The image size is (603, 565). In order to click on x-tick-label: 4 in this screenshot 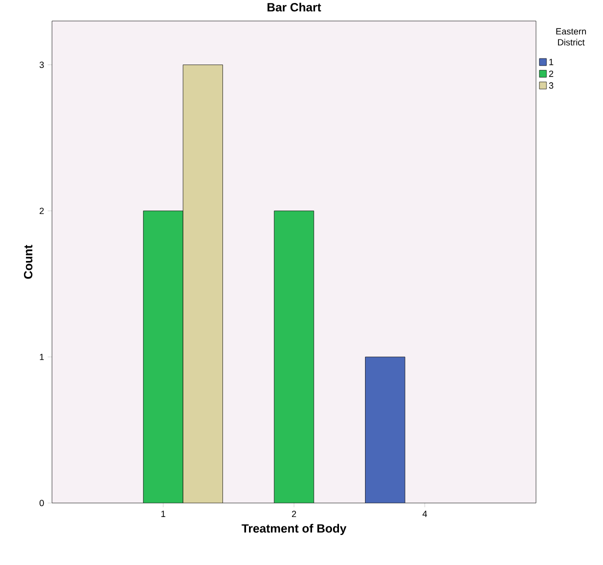, I will do `click(425, 513)`.